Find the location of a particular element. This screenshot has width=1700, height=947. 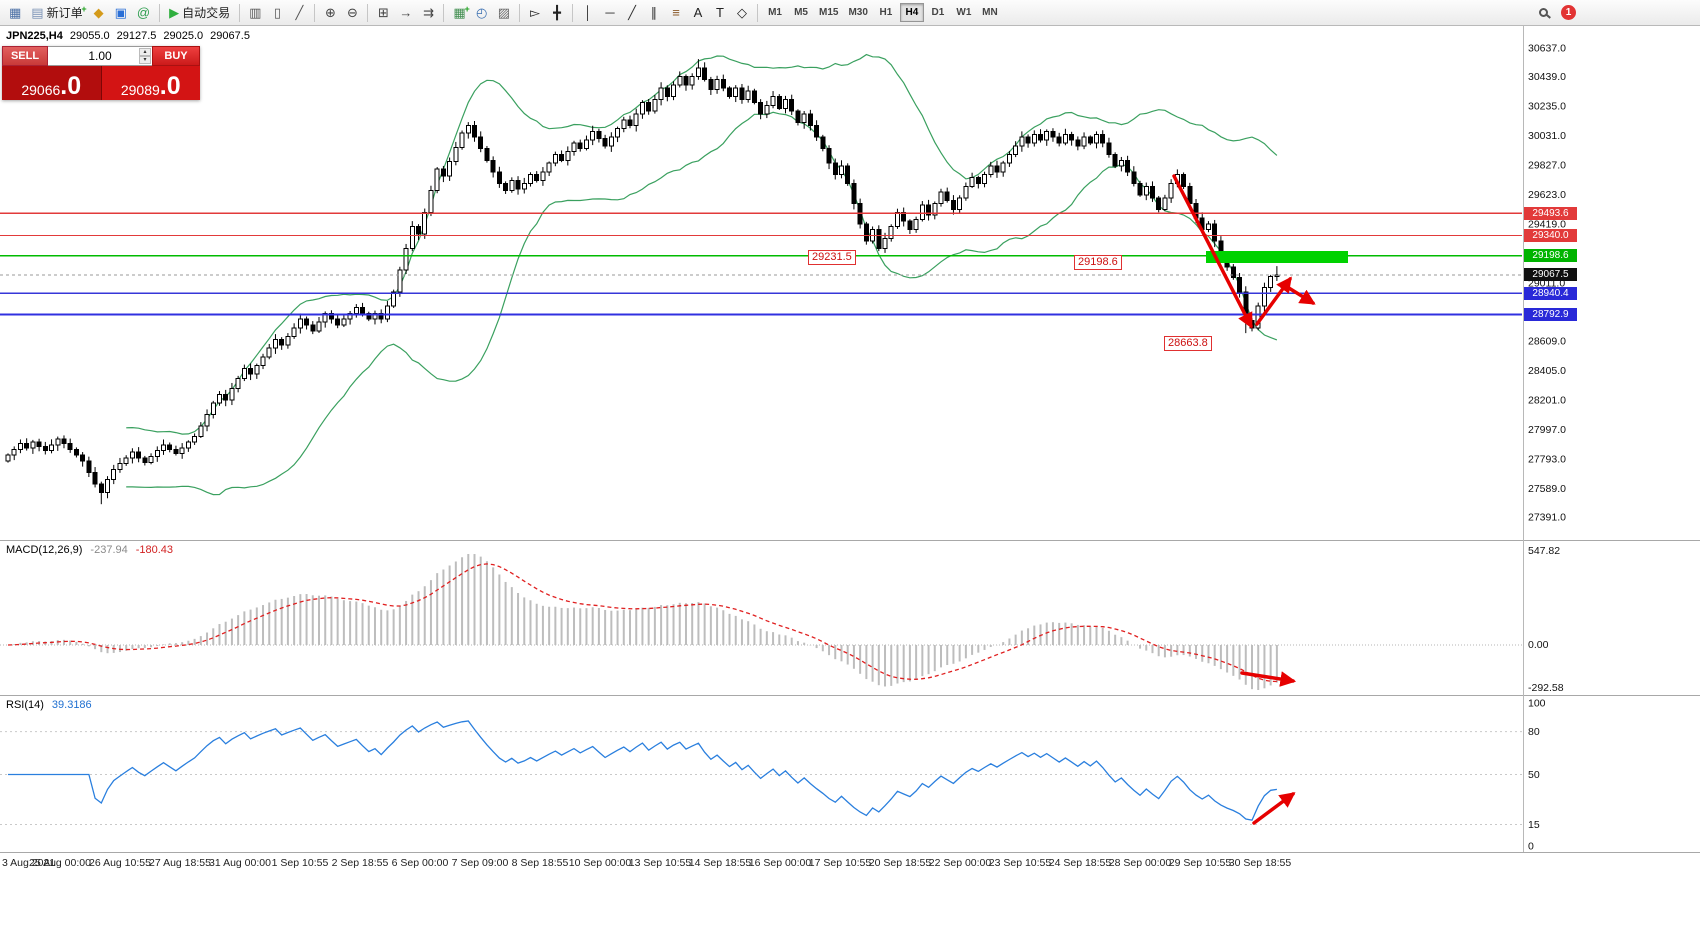

chart-shift-icon: ⇉ is located at coordinates (428, 13).